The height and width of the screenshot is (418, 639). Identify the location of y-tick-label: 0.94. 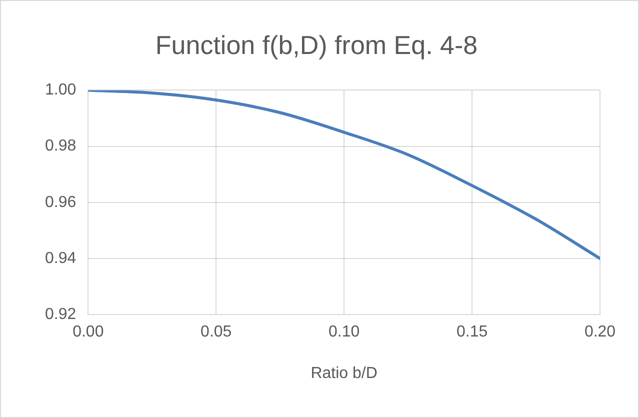
(60, 258).